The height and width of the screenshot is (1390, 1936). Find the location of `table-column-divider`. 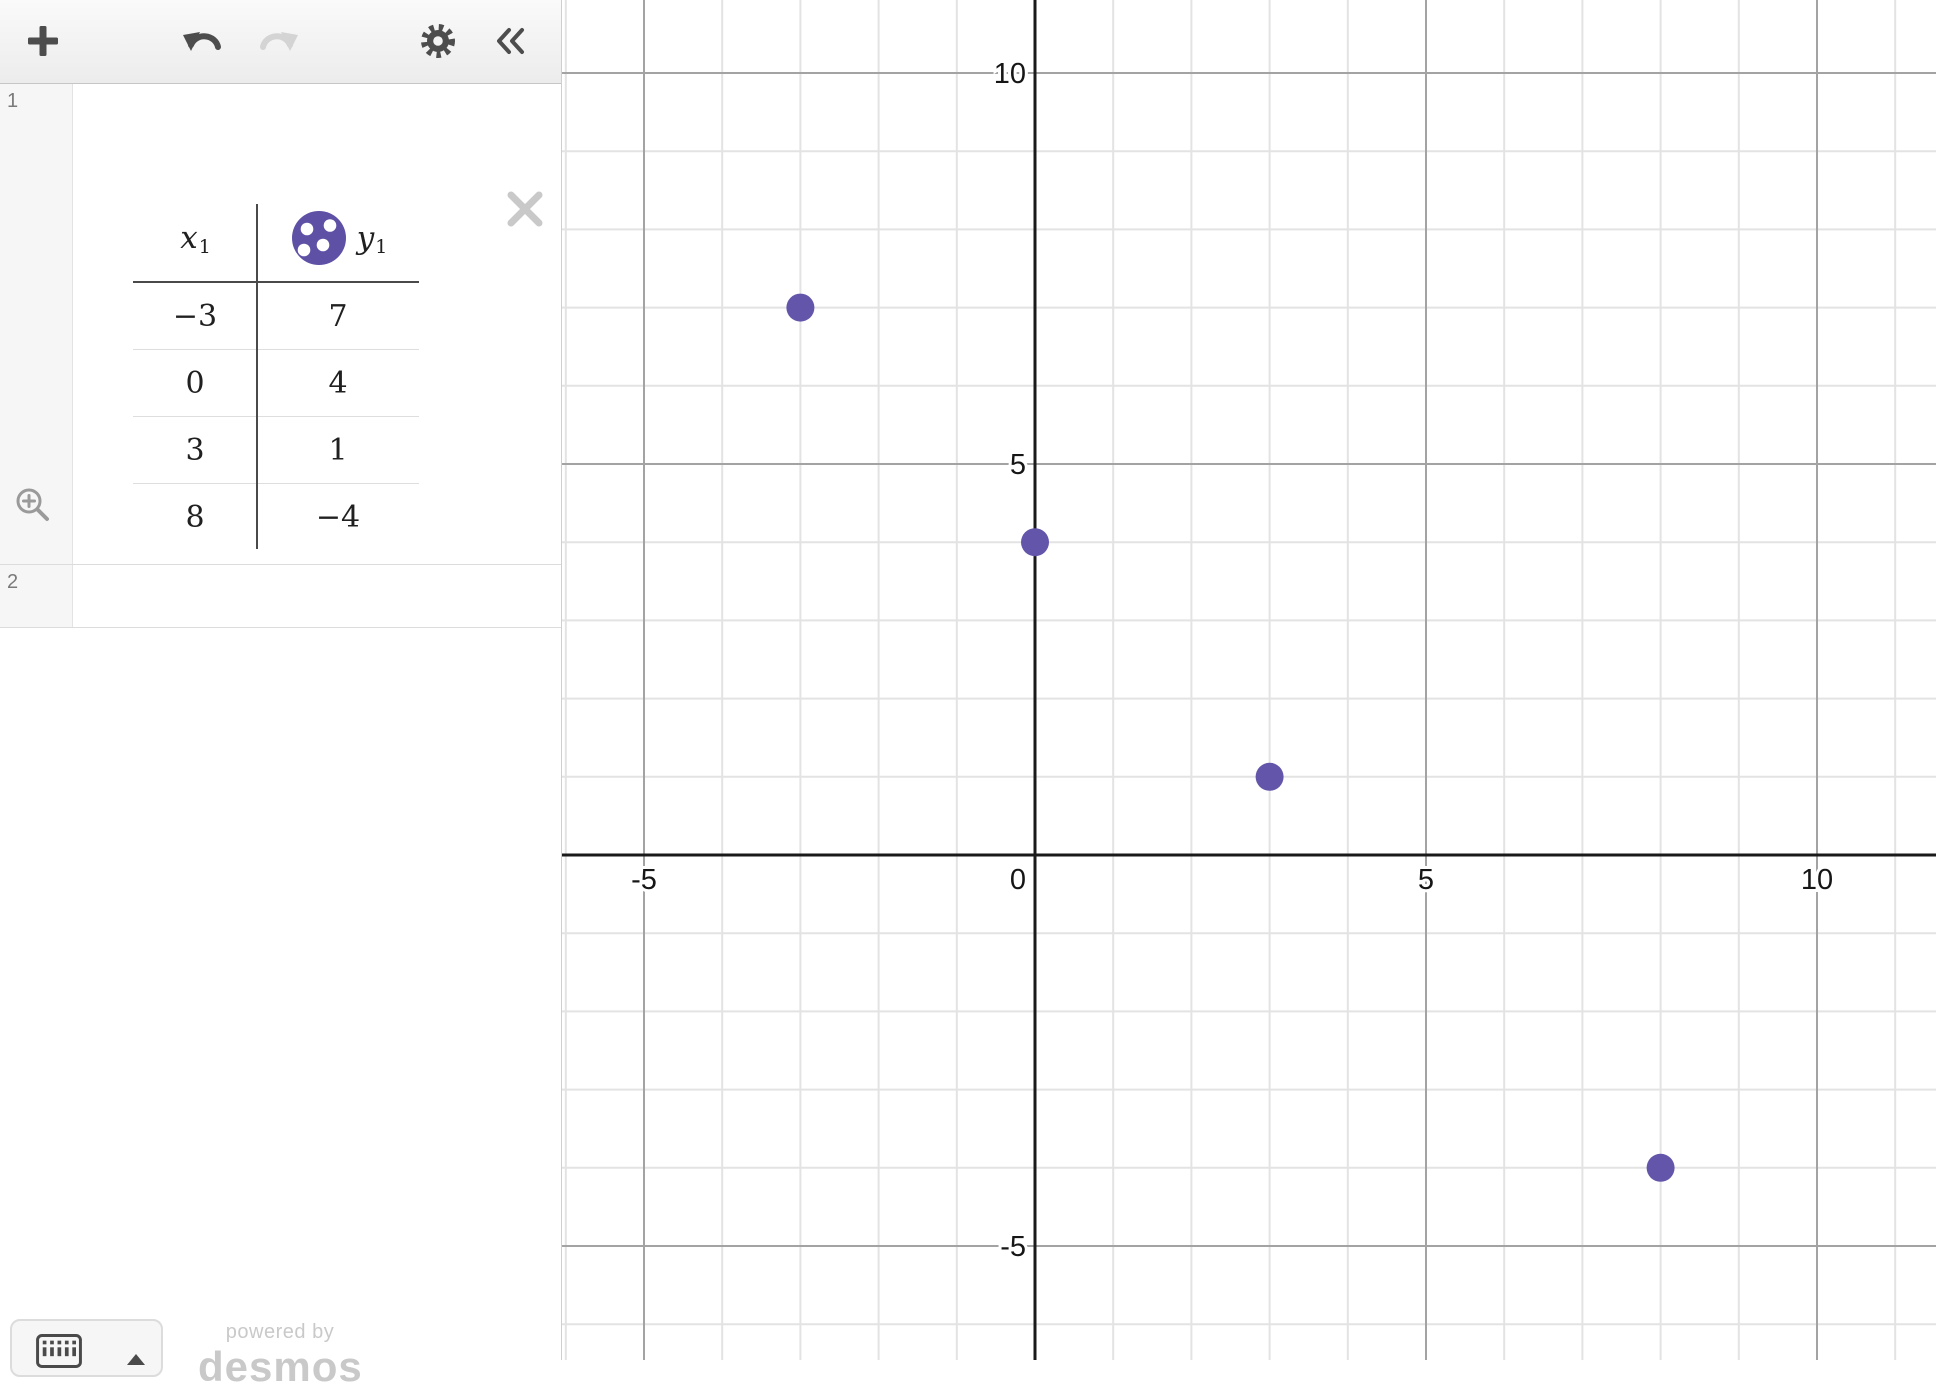

table-column-divider is located at coordinates (257, 376).